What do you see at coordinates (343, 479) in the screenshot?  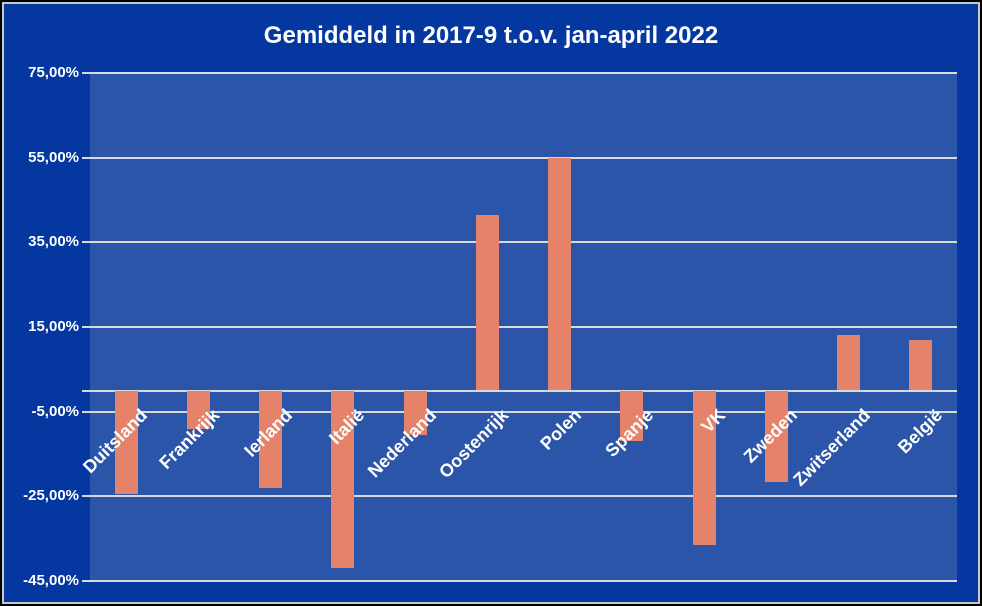 I see `bar-italie` at bounding box center [343, 479].